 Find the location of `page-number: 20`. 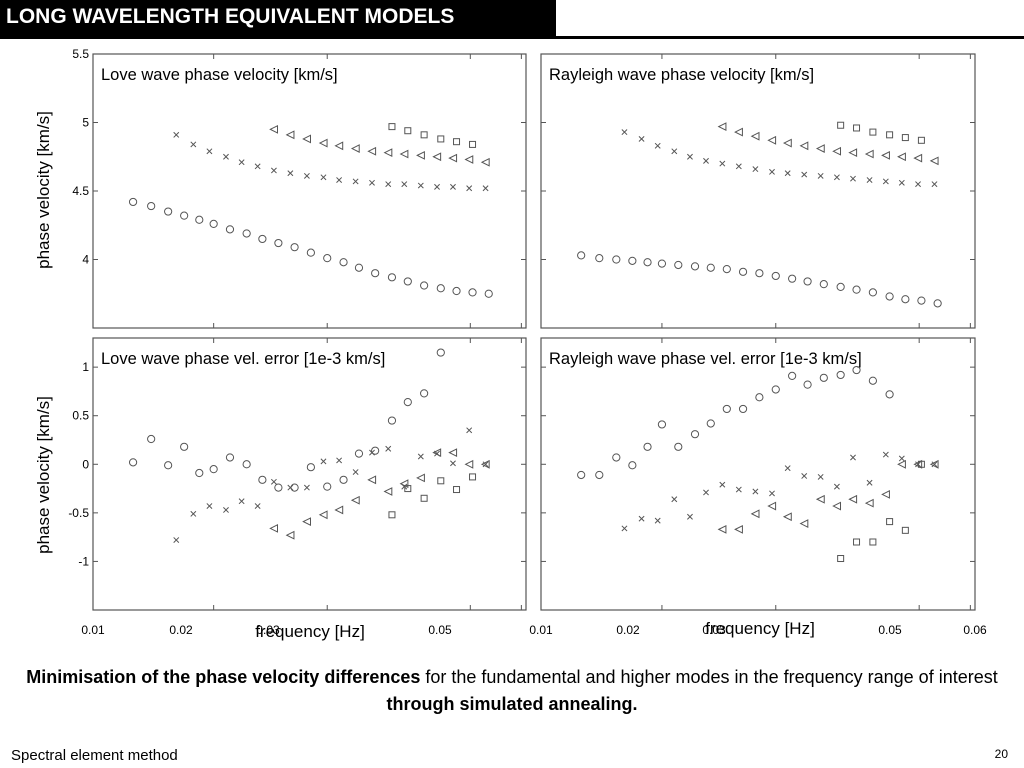

page-number: 20 is located at coordinates (1001, 754).